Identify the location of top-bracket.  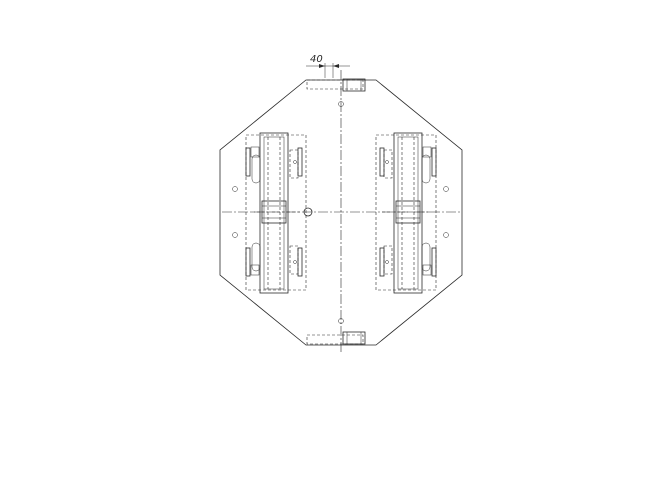
(336, 85).